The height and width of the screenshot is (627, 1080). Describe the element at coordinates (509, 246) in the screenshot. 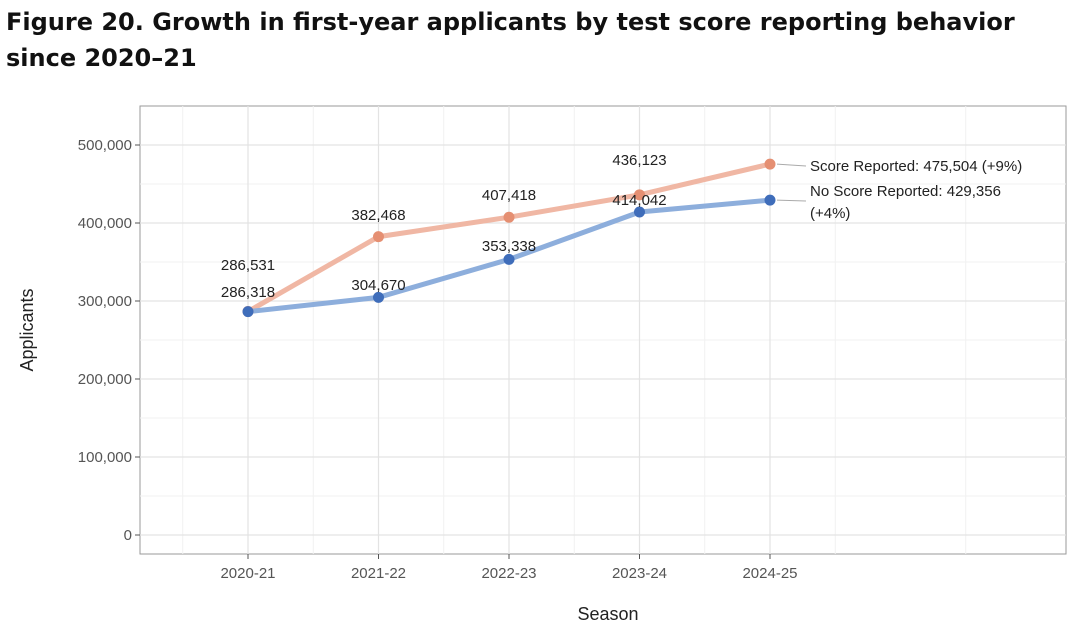

I see `data-label: 353,338` at that location.